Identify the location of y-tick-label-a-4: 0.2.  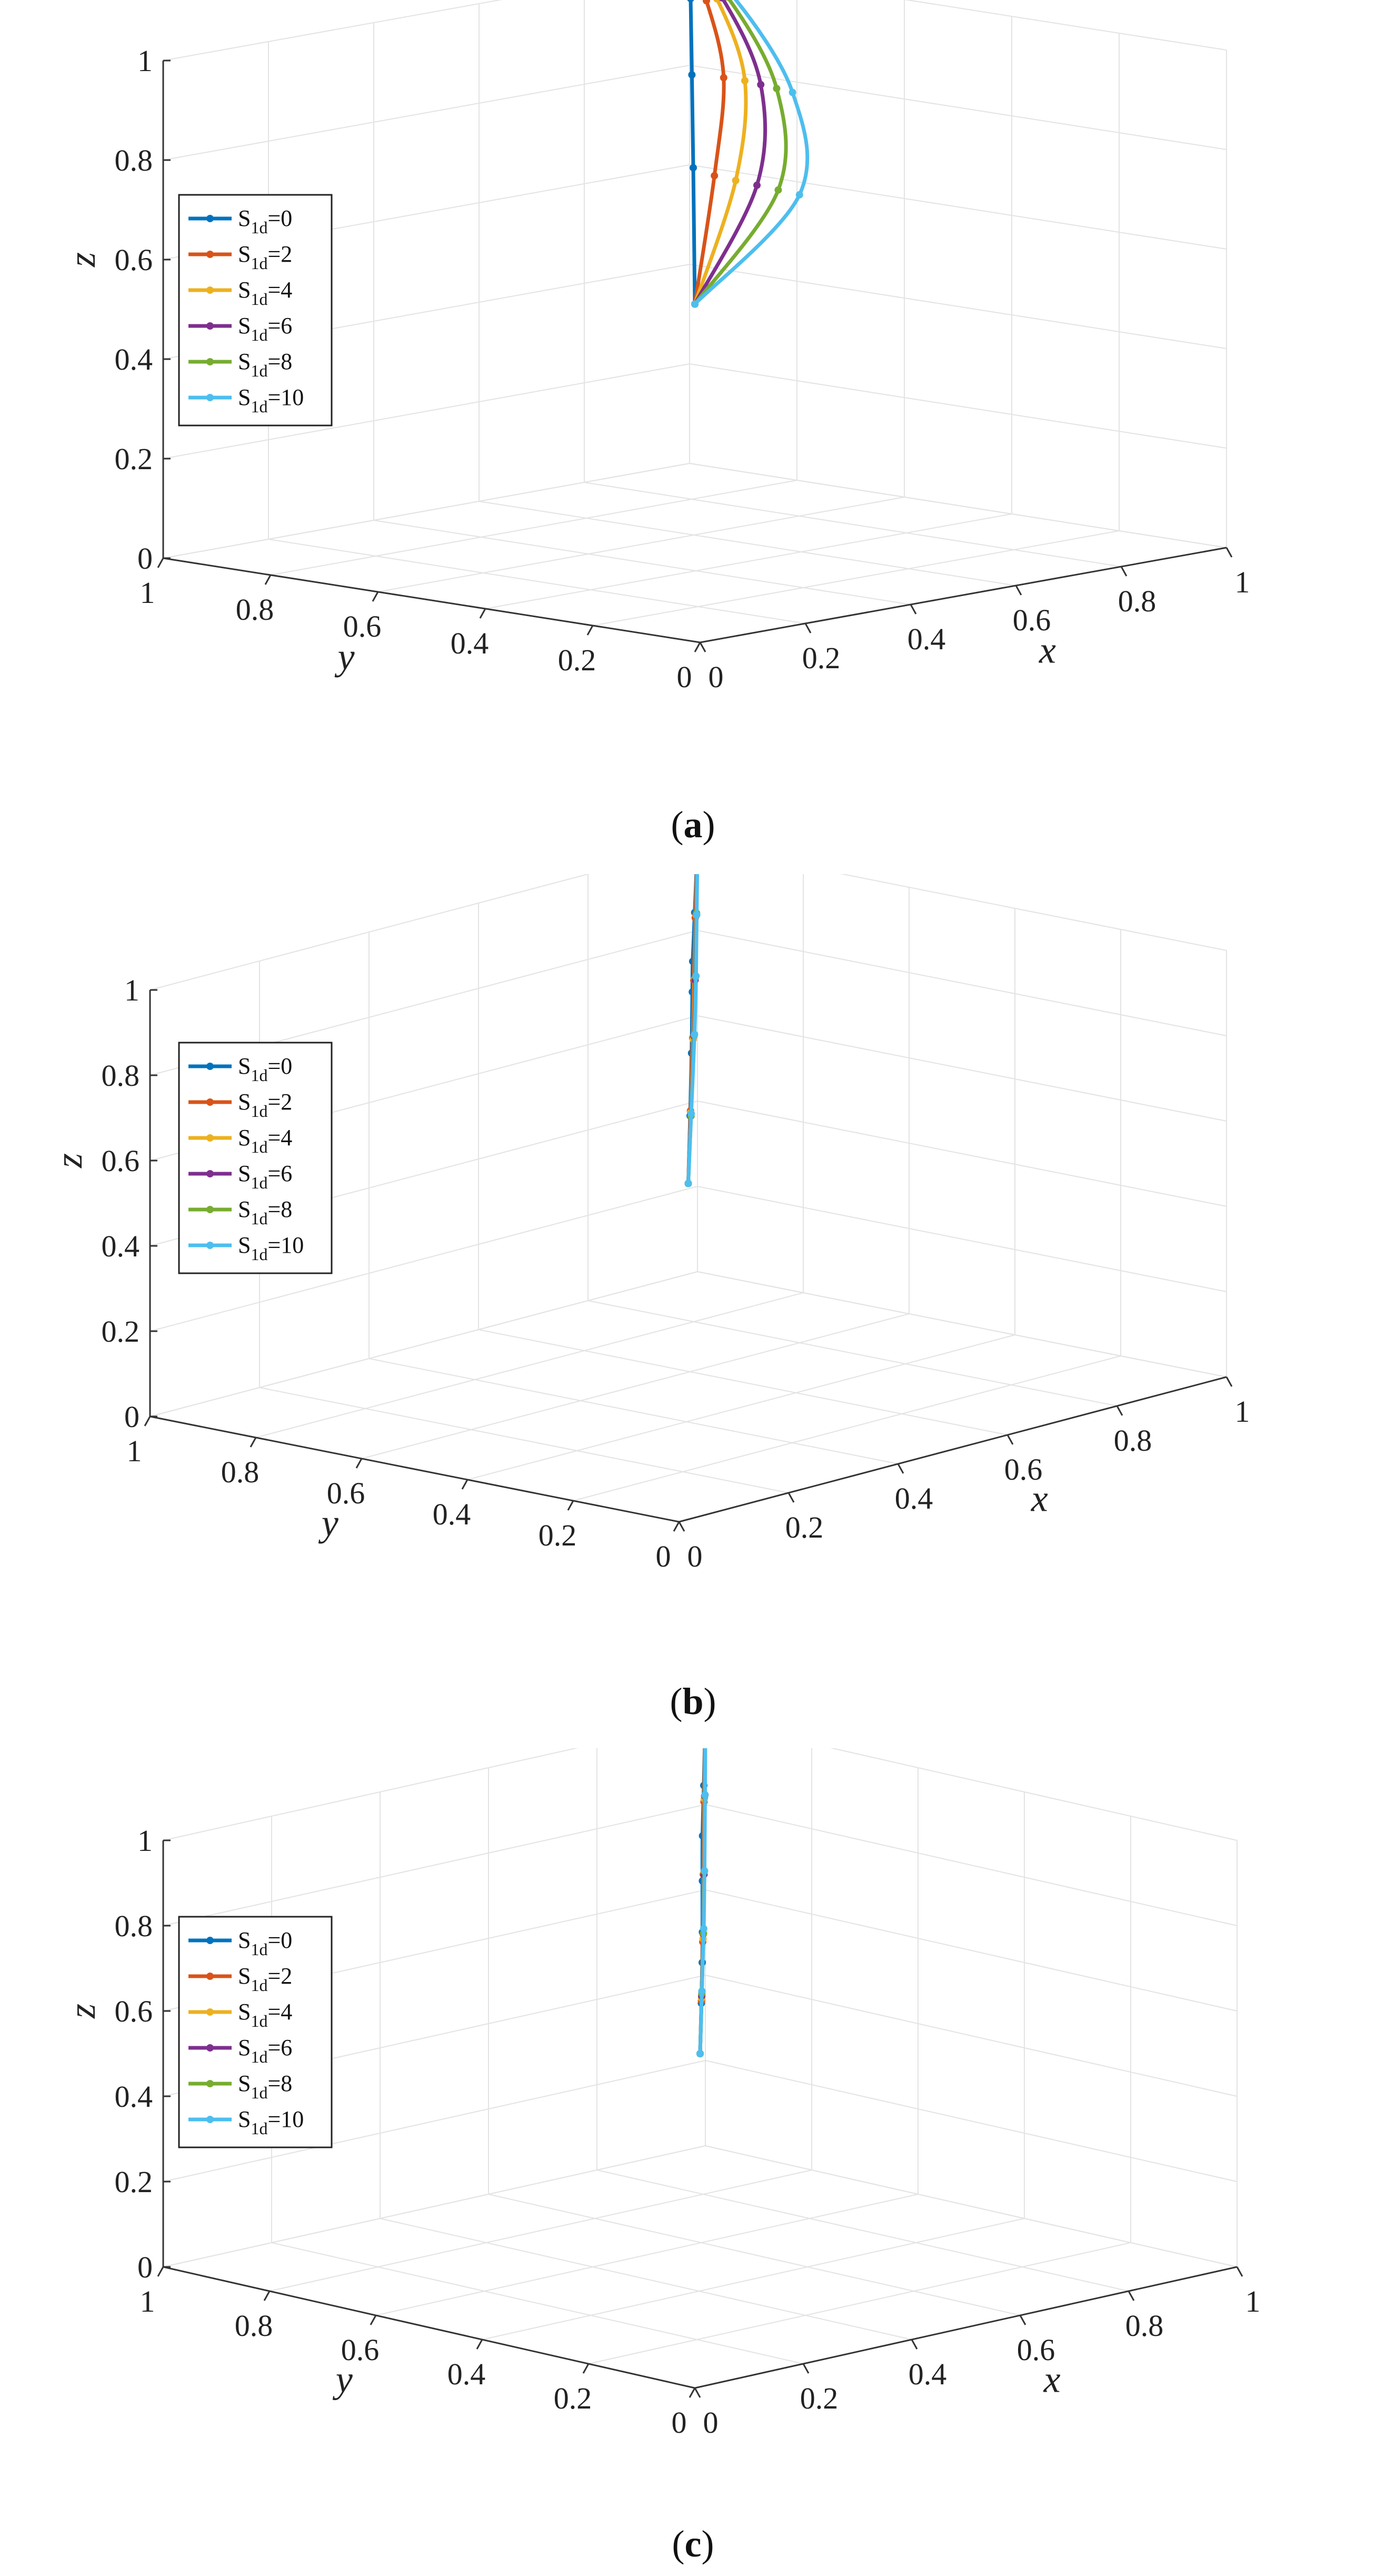
(577, 660).